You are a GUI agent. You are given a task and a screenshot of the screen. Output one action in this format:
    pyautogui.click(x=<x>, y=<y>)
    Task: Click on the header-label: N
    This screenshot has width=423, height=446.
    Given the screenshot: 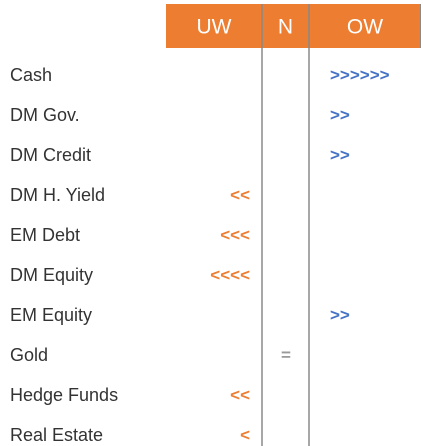 What is the action you would take?
    pyautogui.click(x=285, y=27)
    